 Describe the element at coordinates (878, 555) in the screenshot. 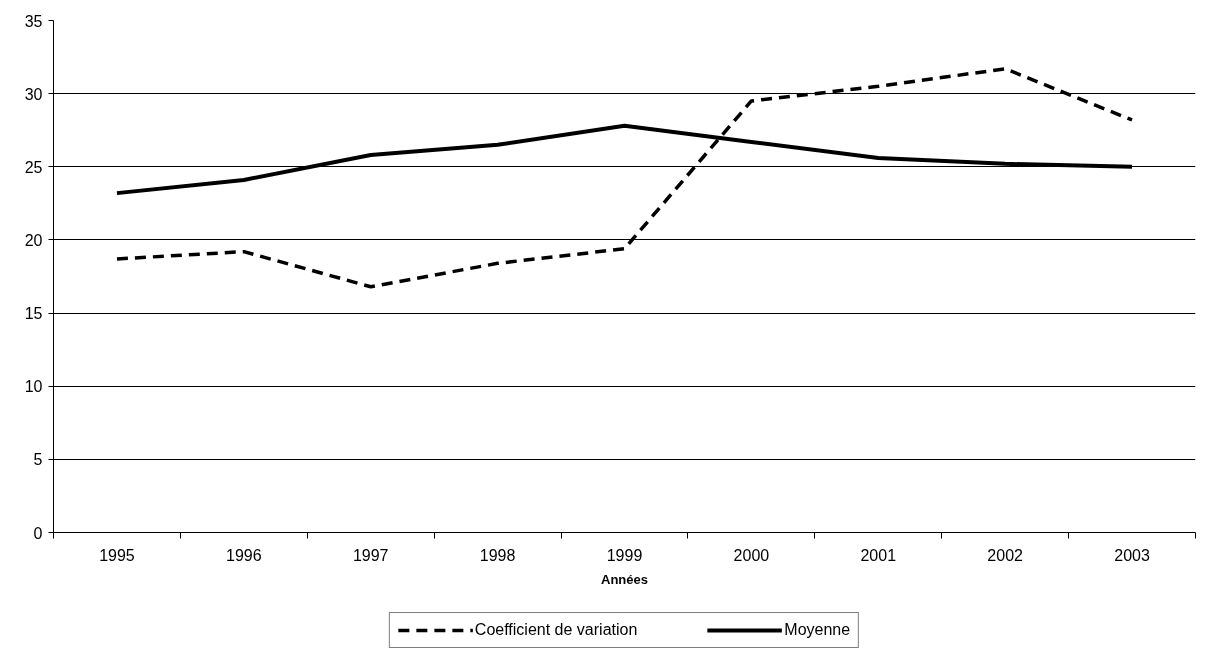

I see `x-tick-label: 2001` at that location.